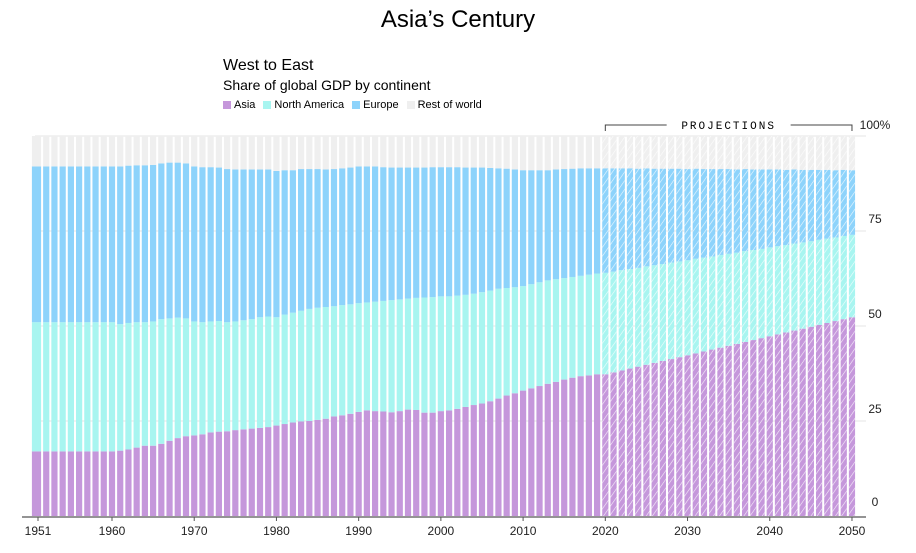 This screenshot has width=916, height=553. Describe the element at coordinates (440, 463) in the screenshot. I see `bar-asia-2000` at that location.